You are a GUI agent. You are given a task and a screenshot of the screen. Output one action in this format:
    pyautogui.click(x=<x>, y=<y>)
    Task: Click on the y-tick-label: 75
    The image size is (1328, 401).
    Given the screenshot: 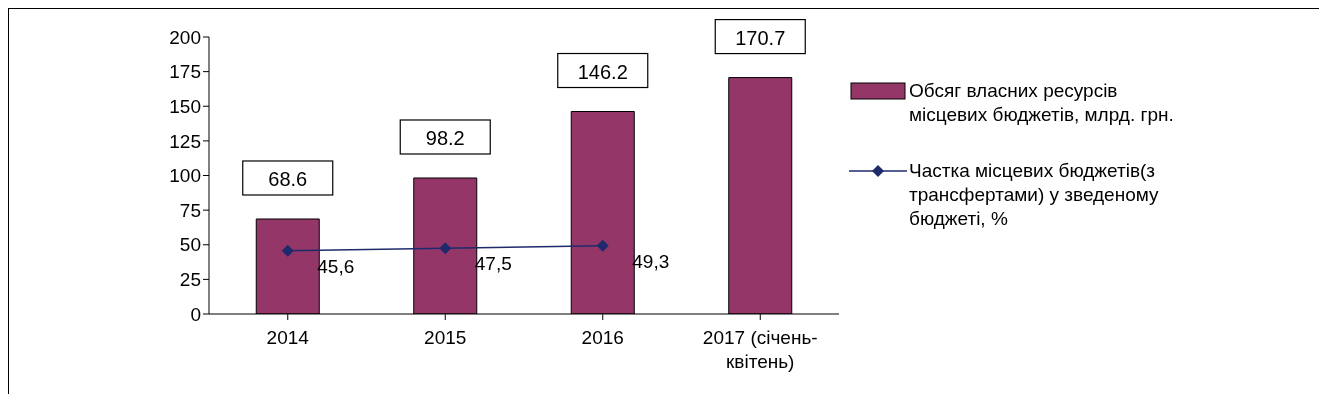 What is the action you would take?
    pyautogui.click(x=190, y=210)
    